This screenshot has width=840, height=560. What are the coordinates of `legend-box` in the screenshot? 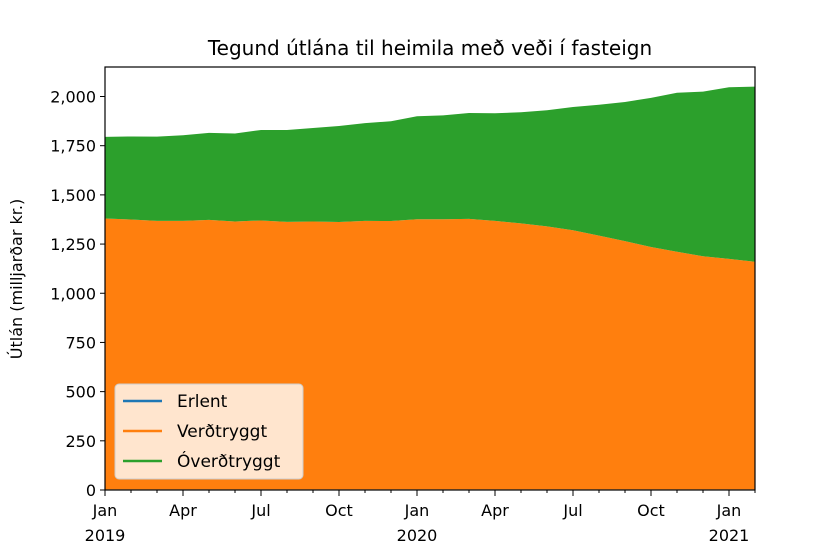 It's located at (209, 431).